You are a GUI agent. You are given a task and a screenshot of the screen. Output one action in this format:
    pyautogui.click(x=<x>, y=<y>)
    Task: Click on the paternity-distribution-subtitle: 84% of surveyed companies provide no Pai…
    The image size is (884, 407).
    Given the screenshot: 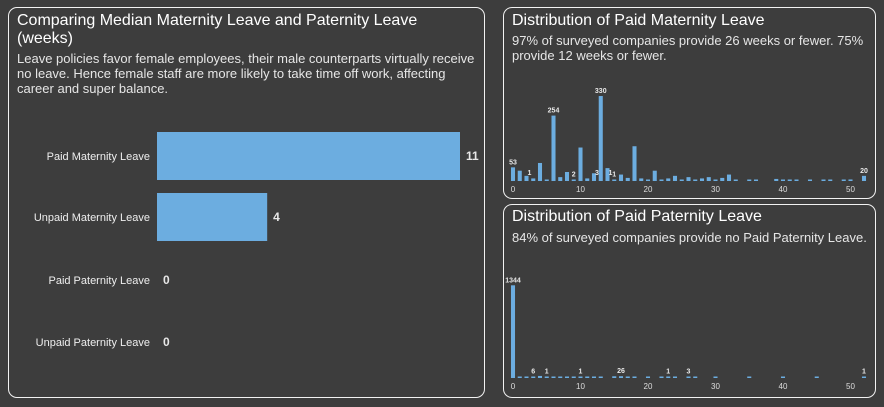 What is the action you would take?
    pyautogui.click(x=689, y=237)
    